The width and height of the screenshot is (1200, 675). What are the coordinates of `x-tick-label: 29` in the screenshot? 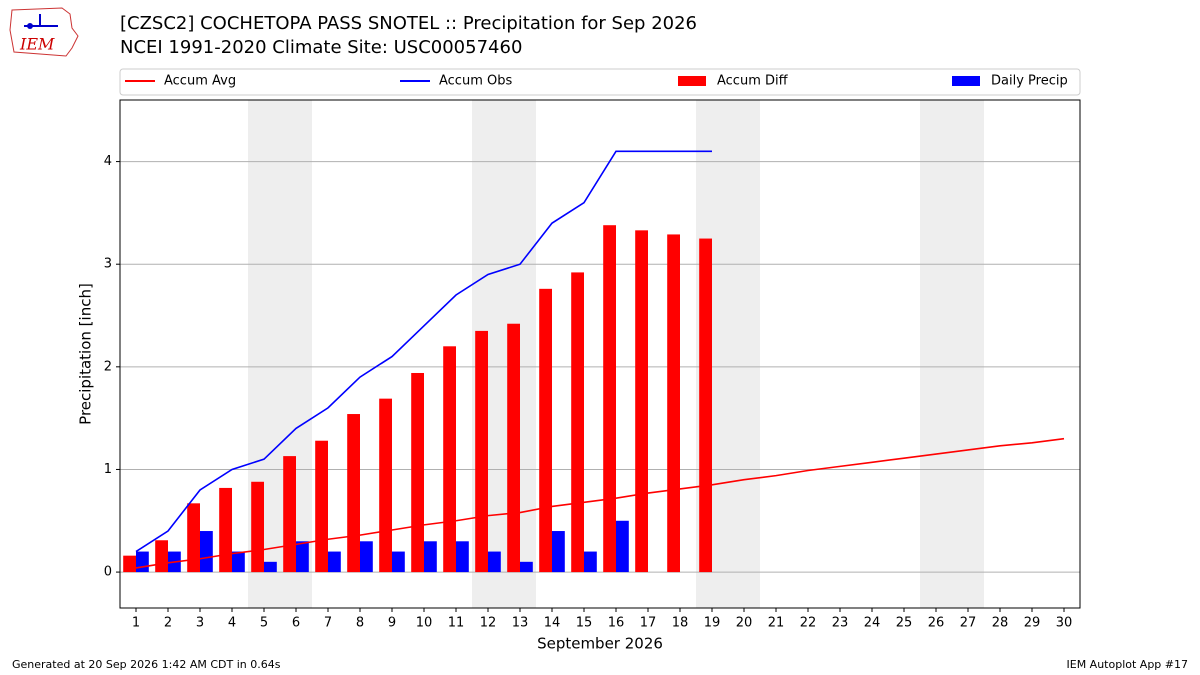 It's located at (1032, 623).